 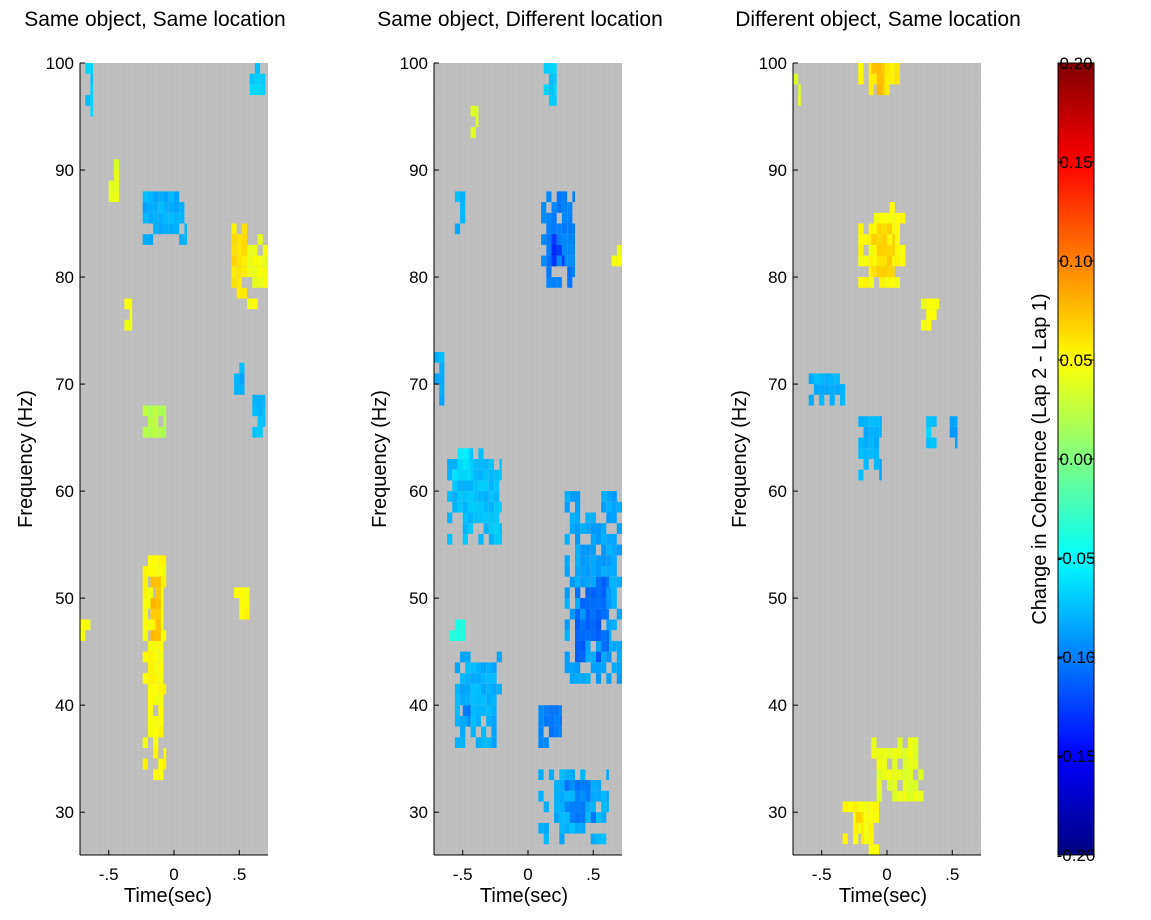 I want to click on heatmap-cells, so click(x=875, y=459).